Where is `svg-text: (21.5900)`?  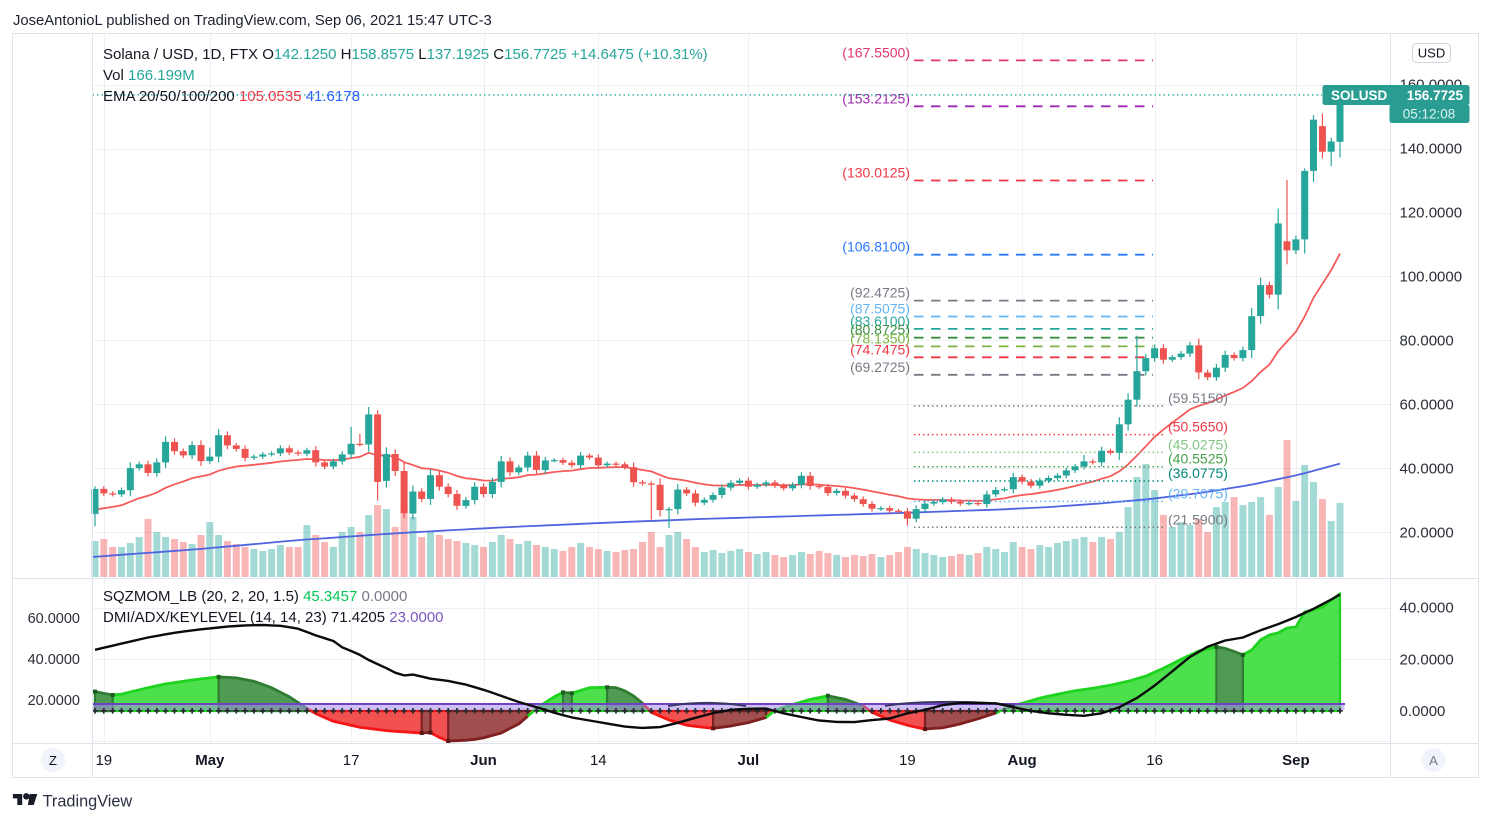
svg-text: (21.5900) is located at coordinates (1198, 519).